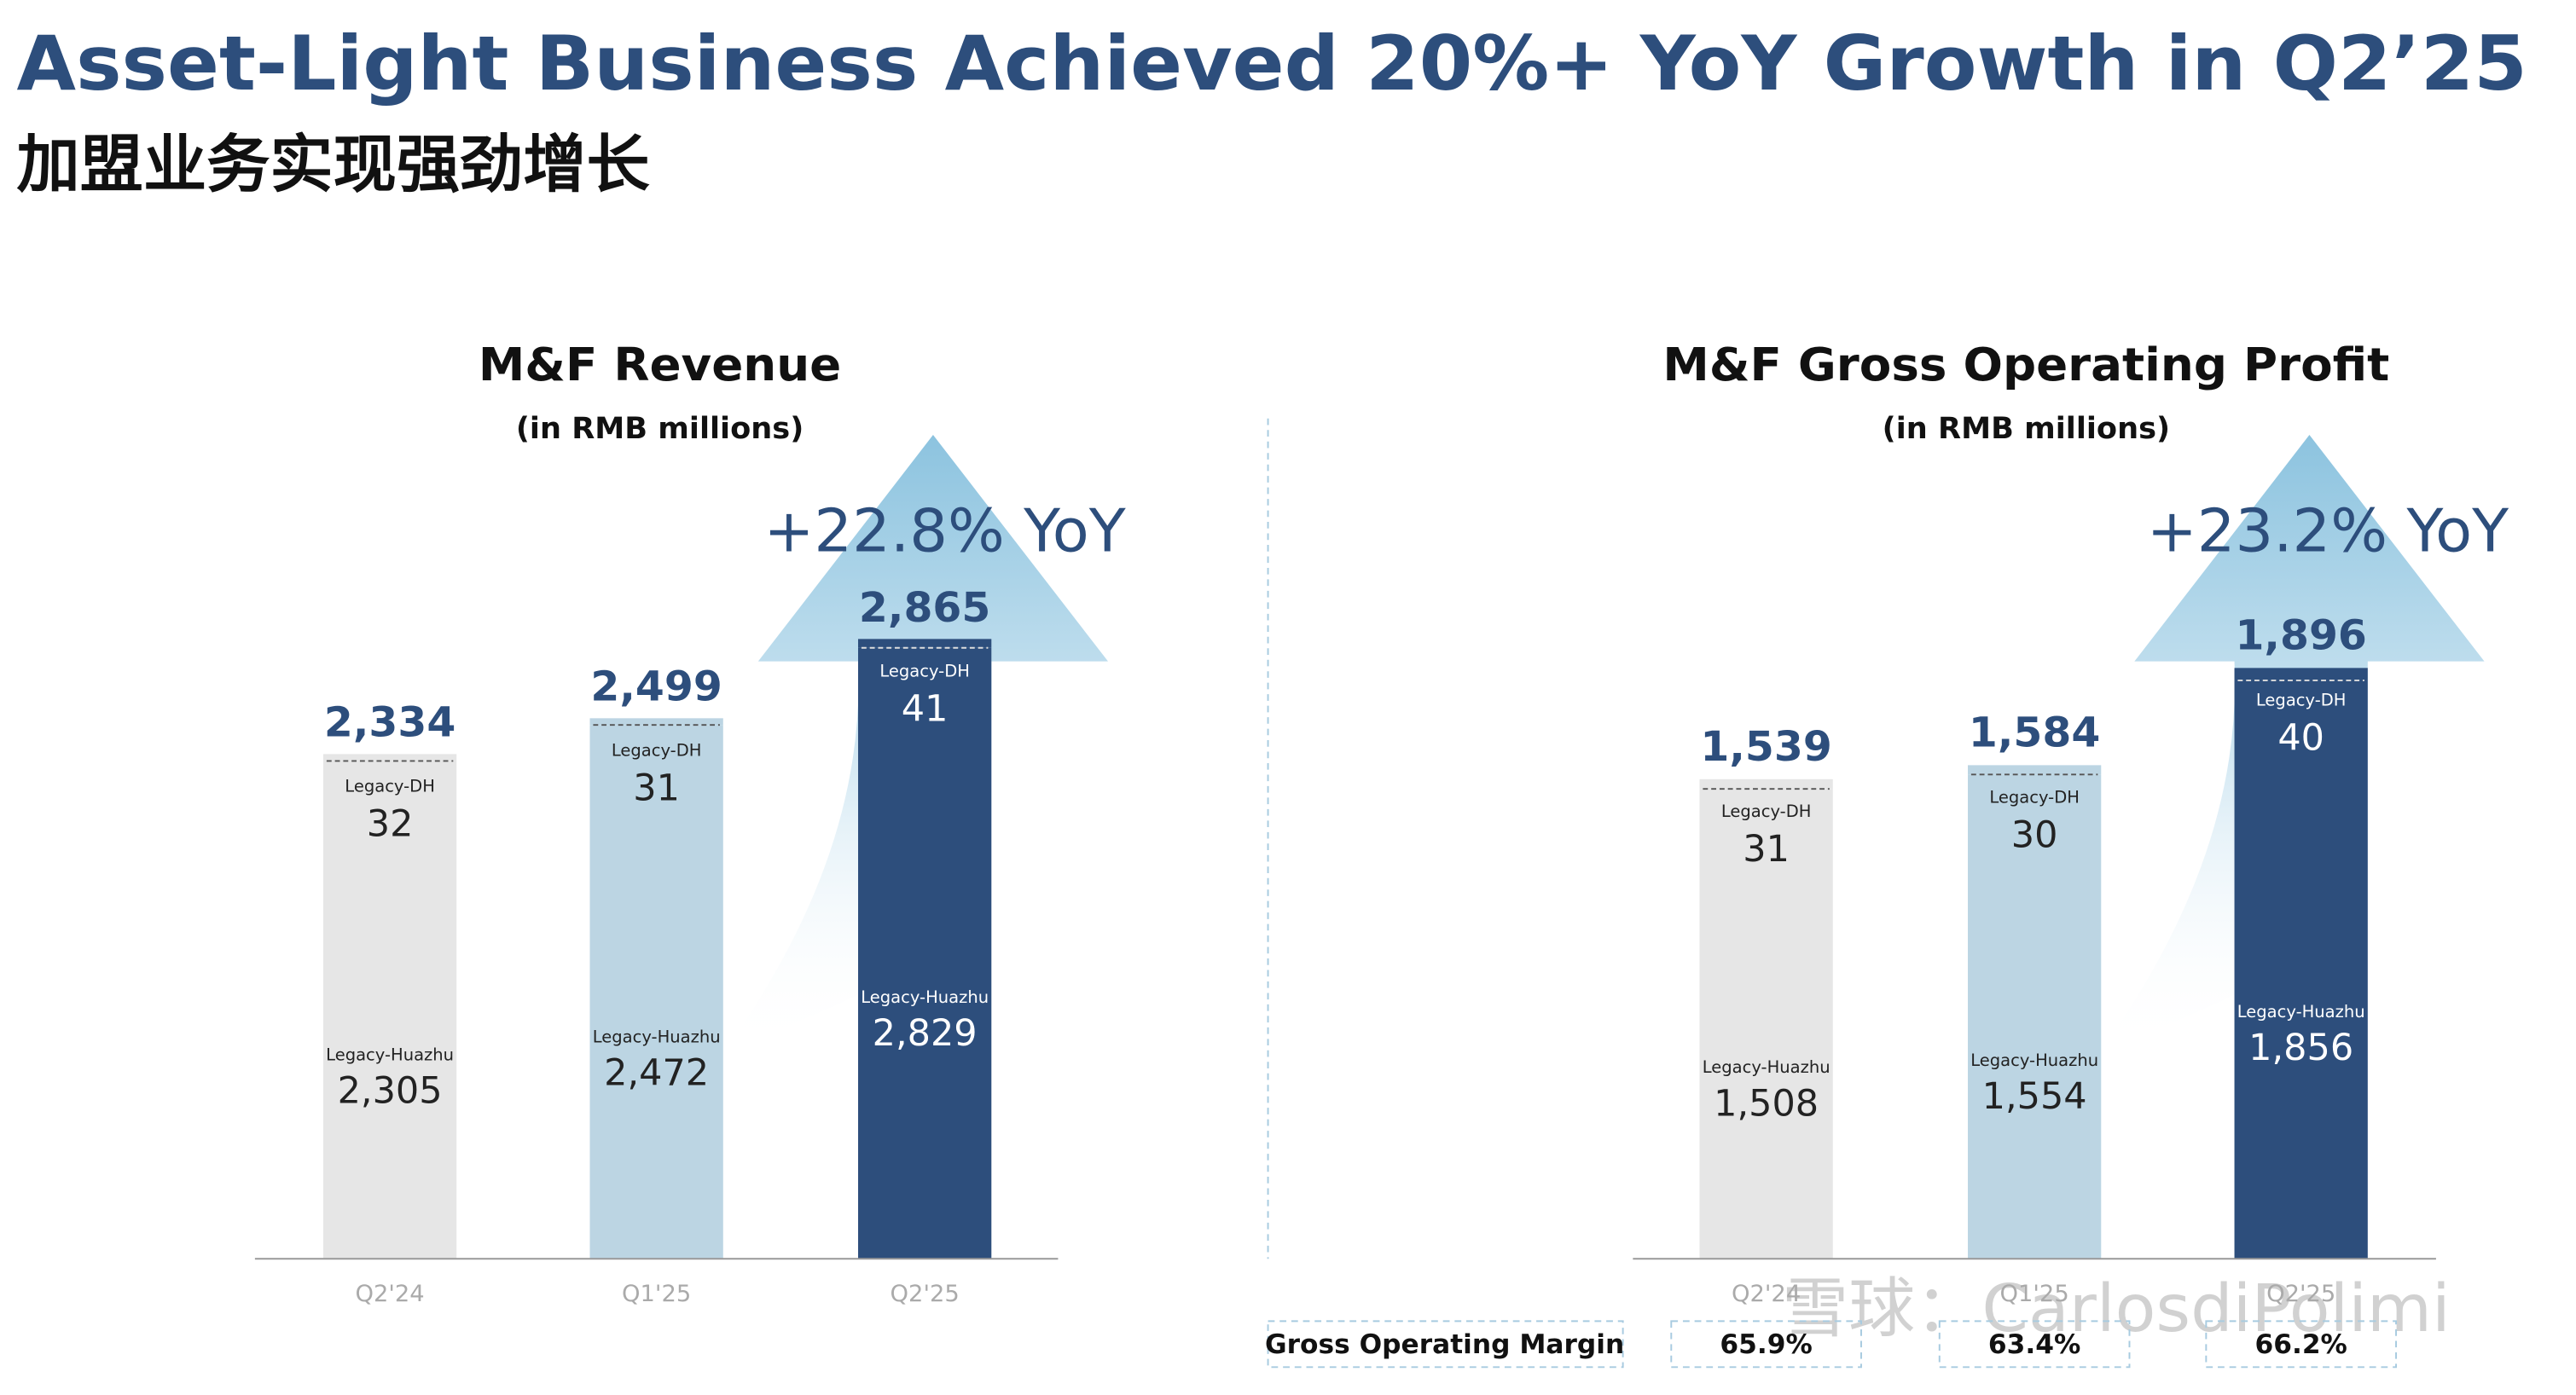 This screenshot has width=2576, height=1395. I want to click on margin-value: 65.9%, so click(1766, 1344).